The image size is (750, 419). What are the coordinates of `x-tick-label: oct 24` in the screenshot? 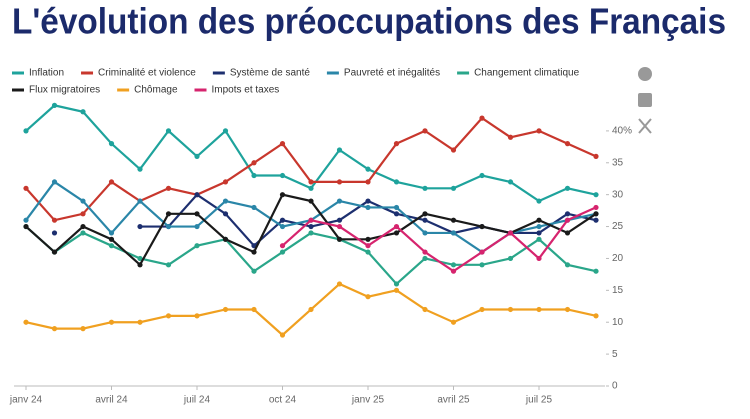 It's located at (283, 400).